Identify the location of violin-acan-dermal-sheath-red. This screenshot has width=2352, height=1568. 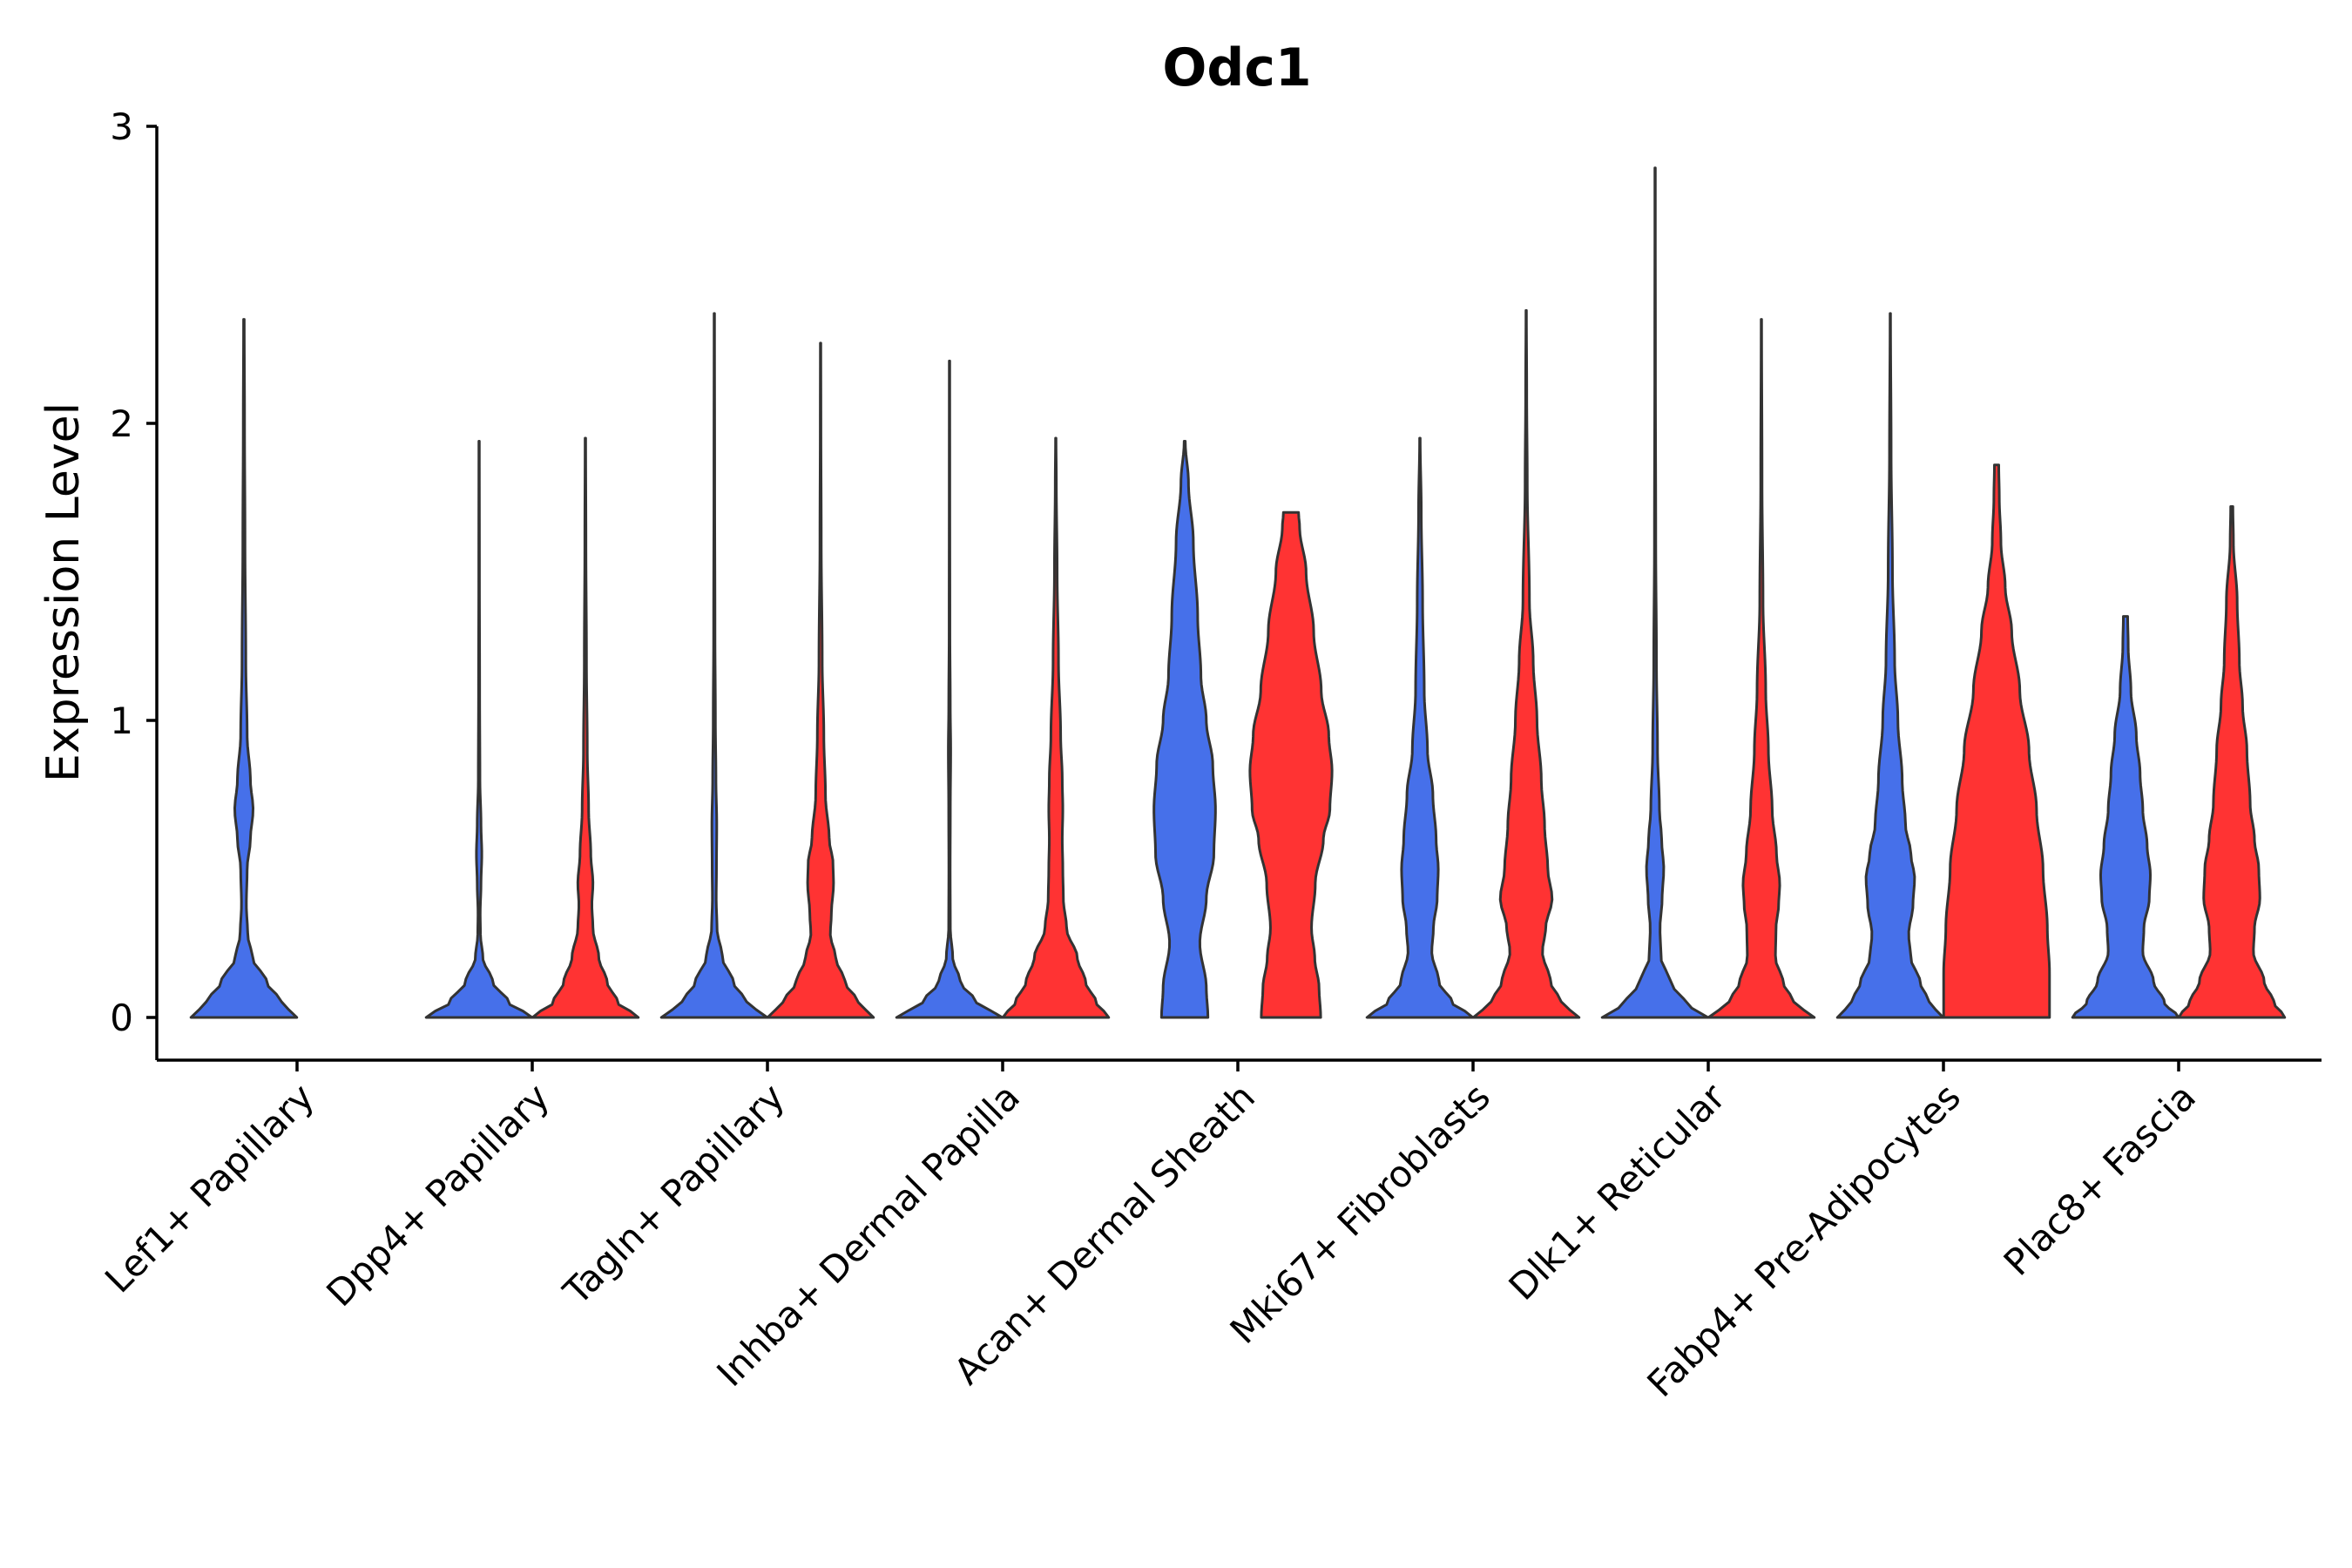
(1291, 764).